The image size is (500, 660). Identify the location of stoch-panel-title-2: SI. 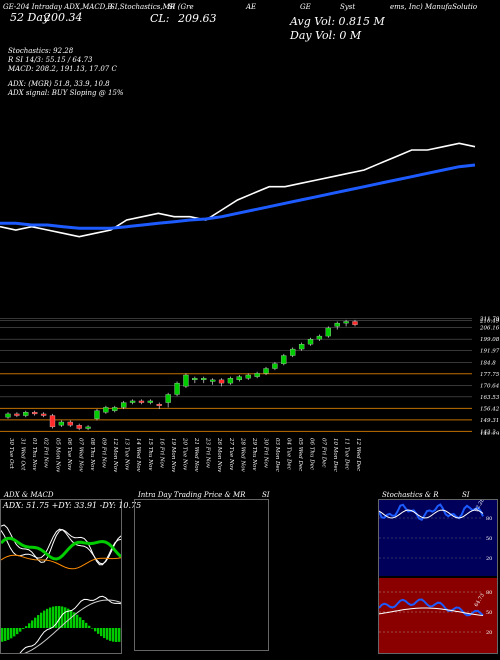
(466, 495).